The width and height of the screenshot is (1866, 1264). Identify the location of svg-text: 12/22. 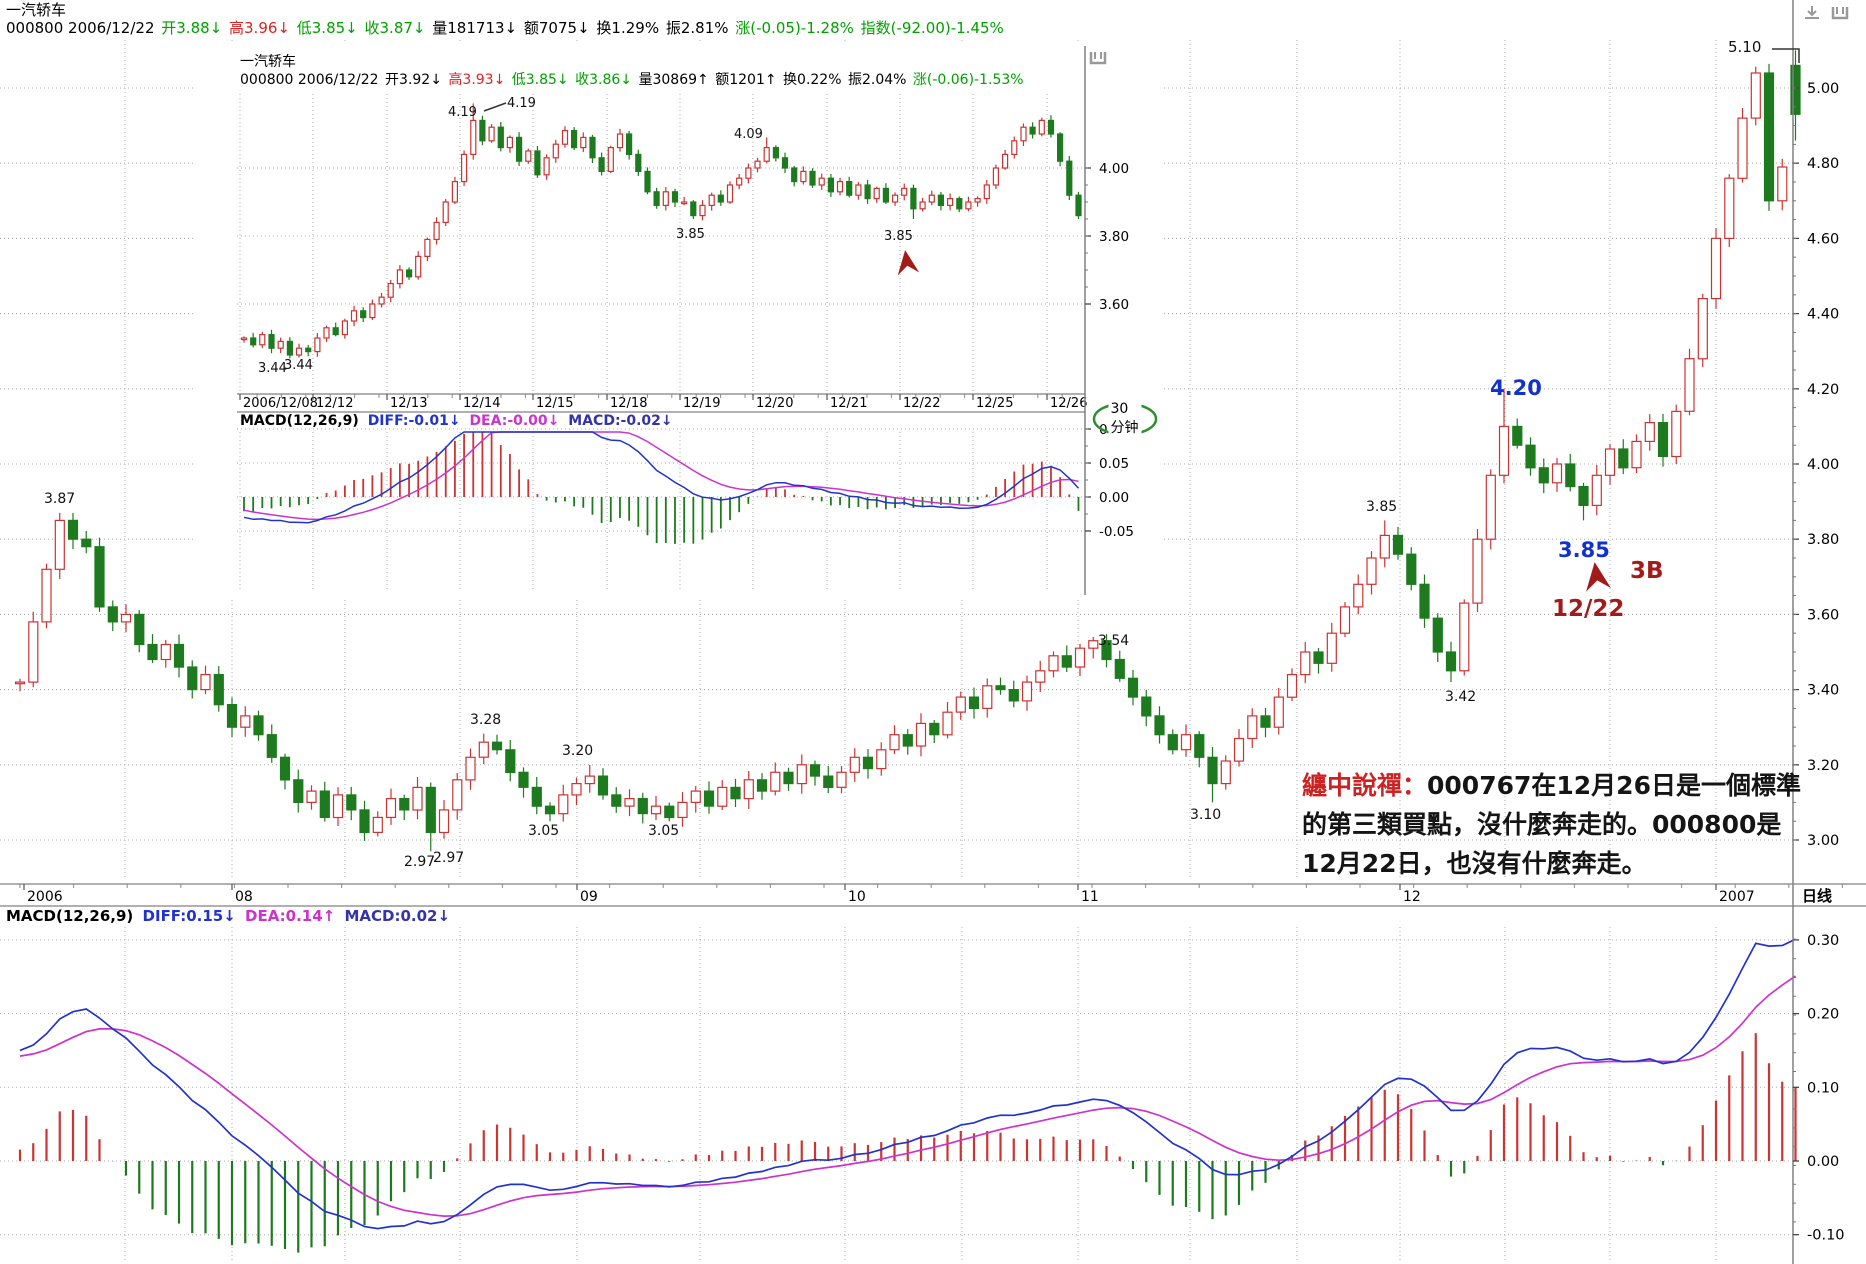
(921, 403).